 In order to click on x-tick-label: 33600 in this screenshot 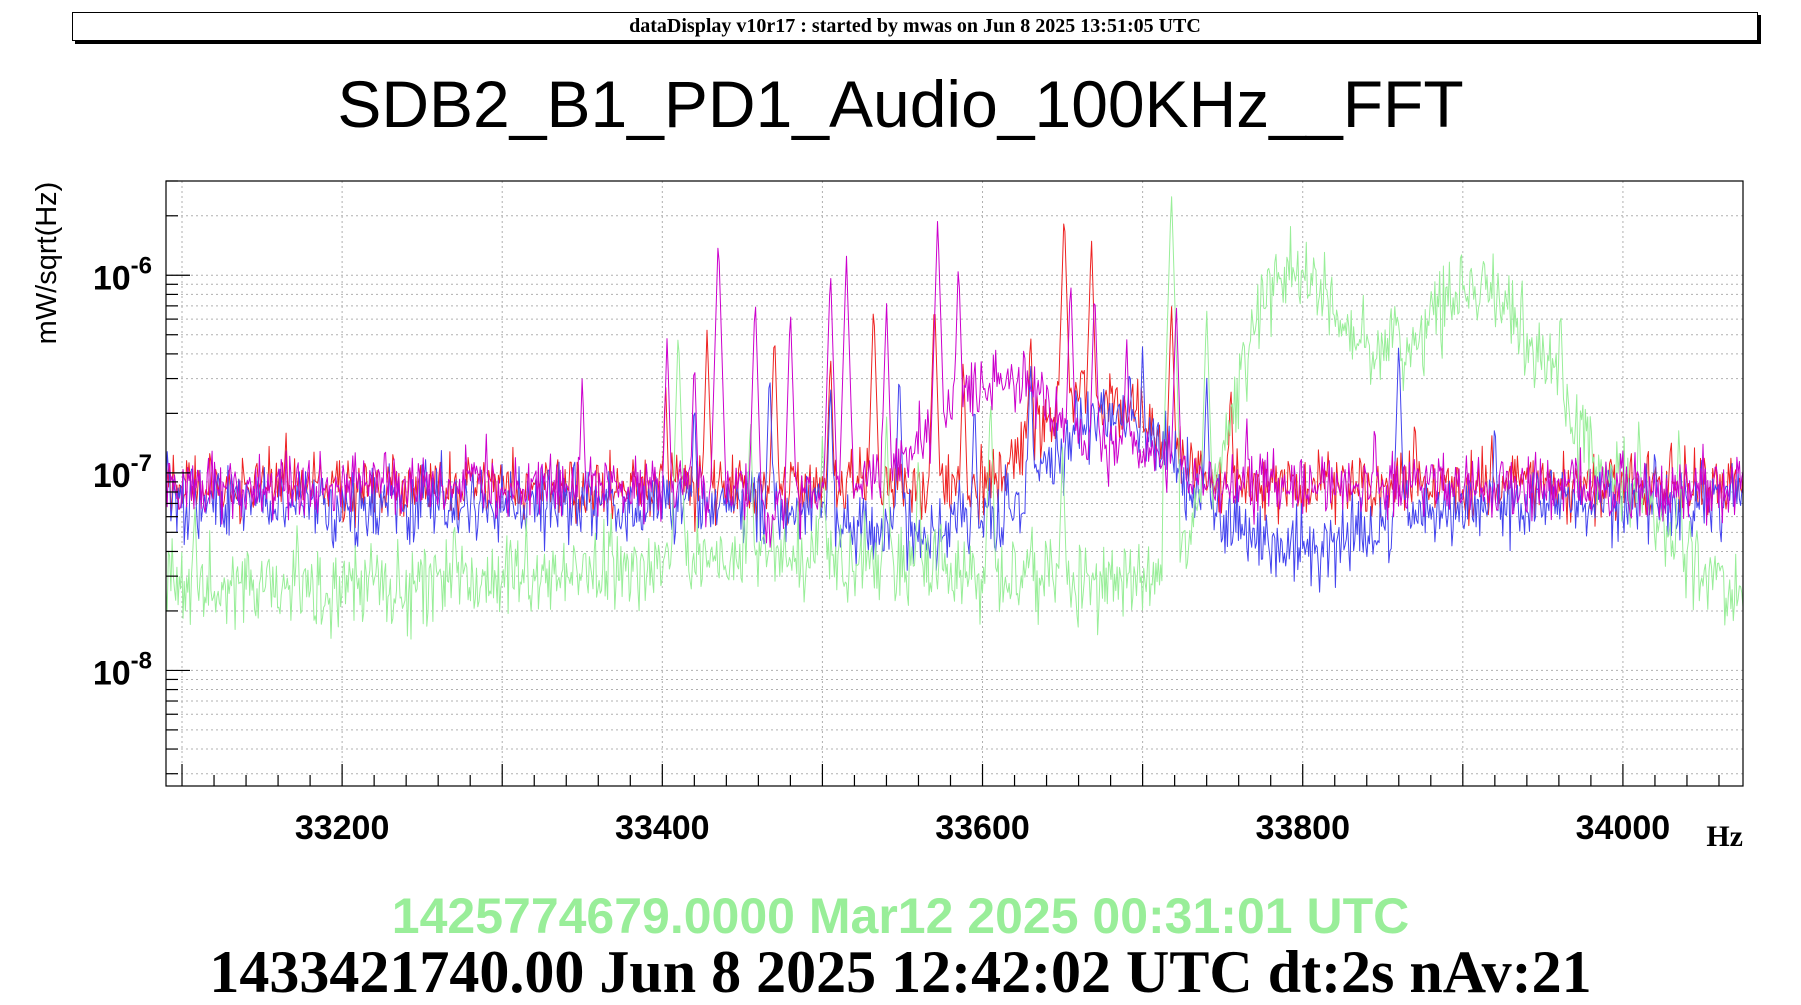, I will do `click(982, 828)`.